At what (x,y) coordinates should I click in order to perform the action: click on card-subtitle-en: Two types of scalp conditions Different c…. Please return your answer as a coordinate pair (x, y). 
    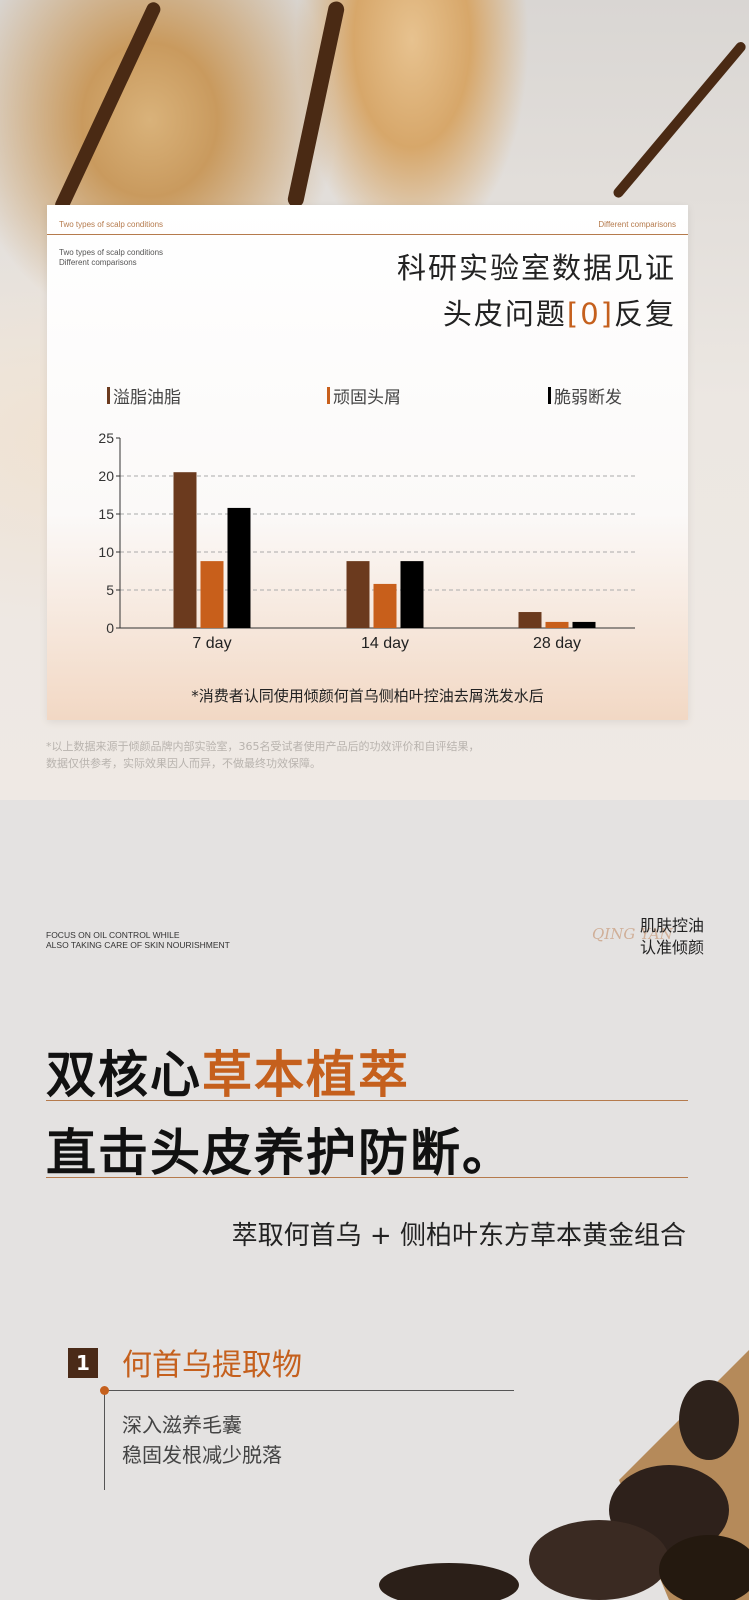
    Looking at the image, I should click on (111, 258).